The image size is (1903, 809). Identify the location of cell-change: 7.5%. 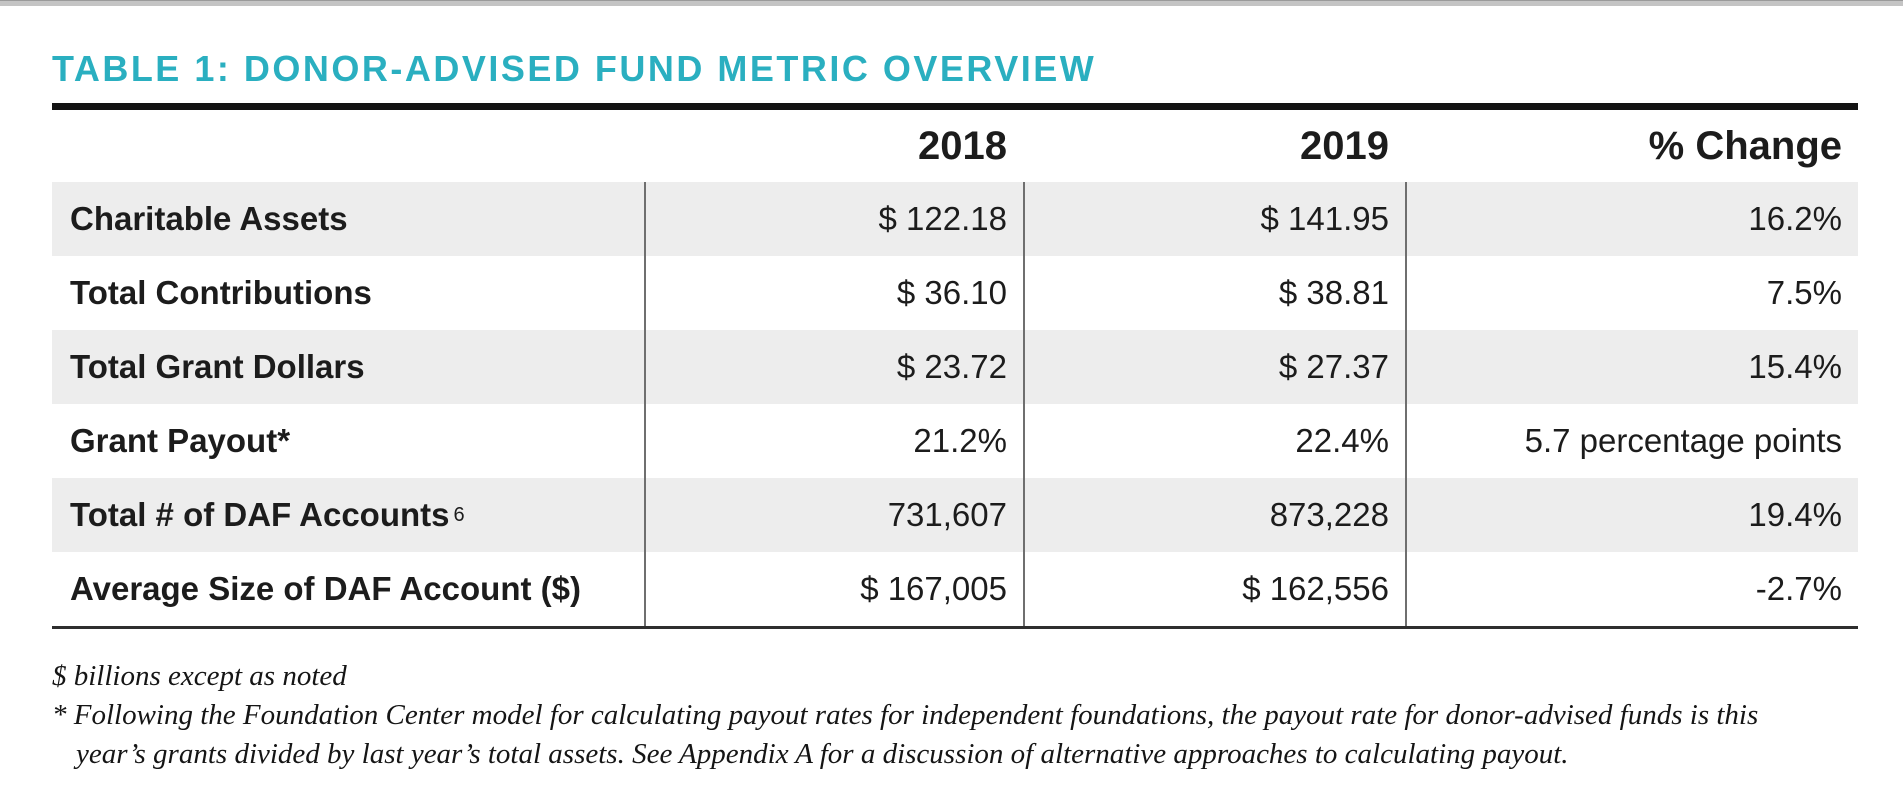
(1631, 293).